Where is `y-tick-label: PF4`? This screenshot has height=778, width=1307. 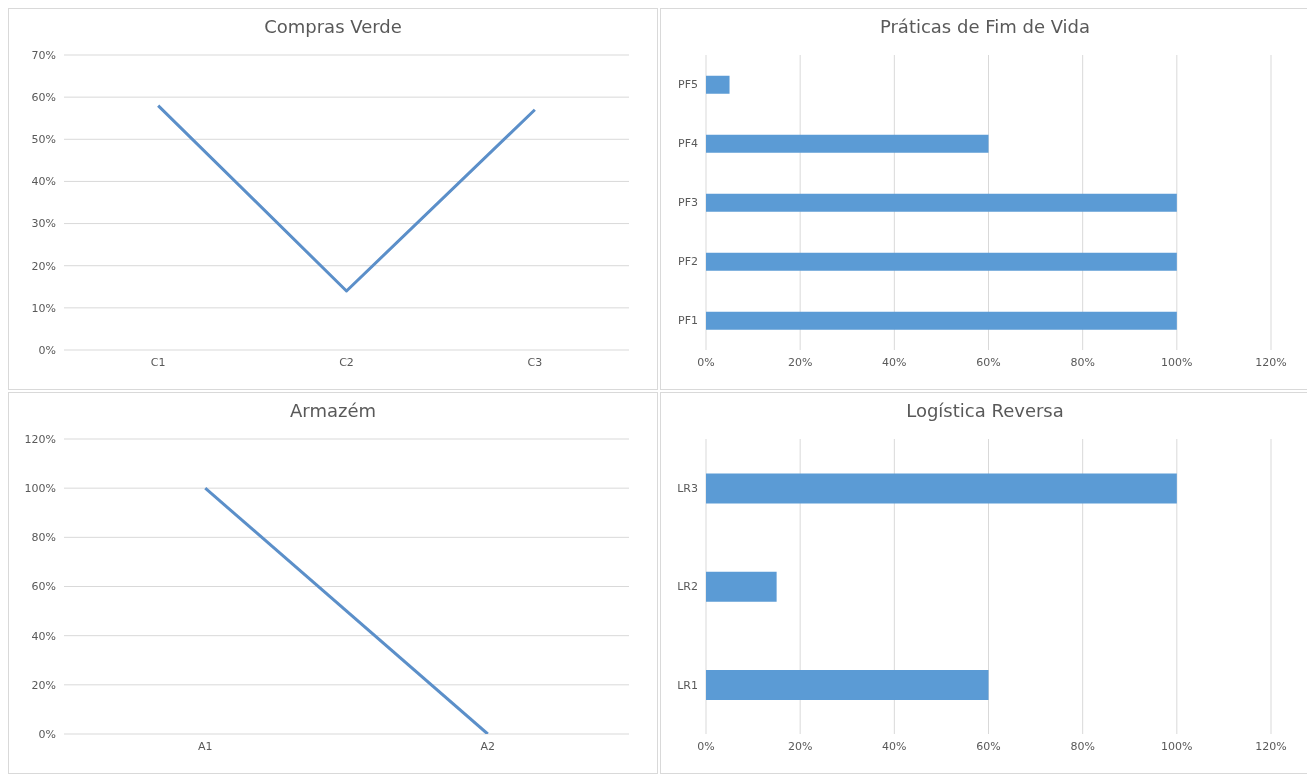 y-tick-label: PF4 is located at coordinates (688, 144).